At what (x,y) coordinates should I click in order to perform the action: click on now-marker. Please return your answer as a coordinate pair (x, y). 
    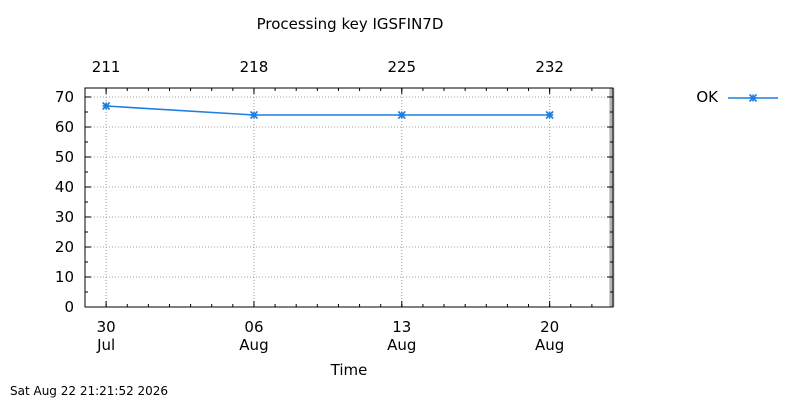
    Looking at the image, I should click on (612, 197).